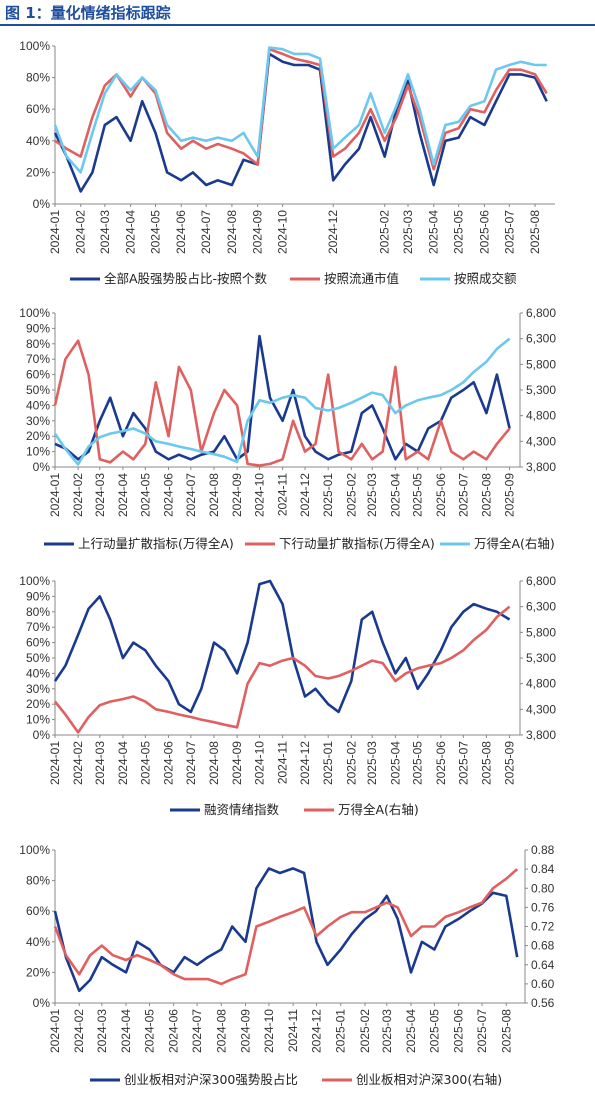  Describe the element at coordinates (510, 495) in the screenshot. I see `x-tick-label: 2025-09` at that location.